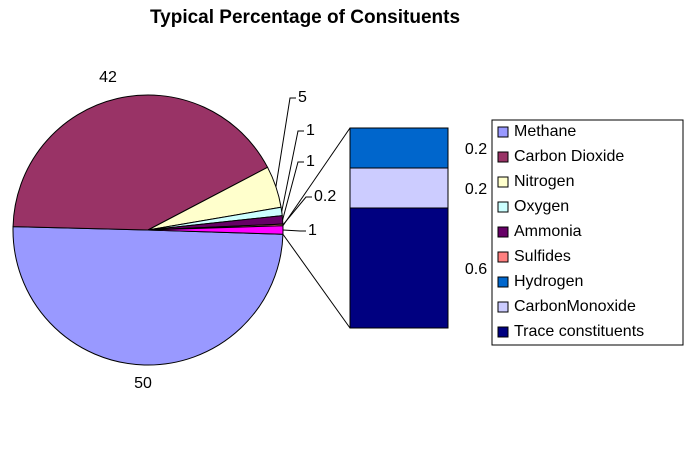 Image resolution: width=700 pixels, height=450 pixels. I want to click on chart-title: Typical Percentage of Consituents, so click(305, 17).